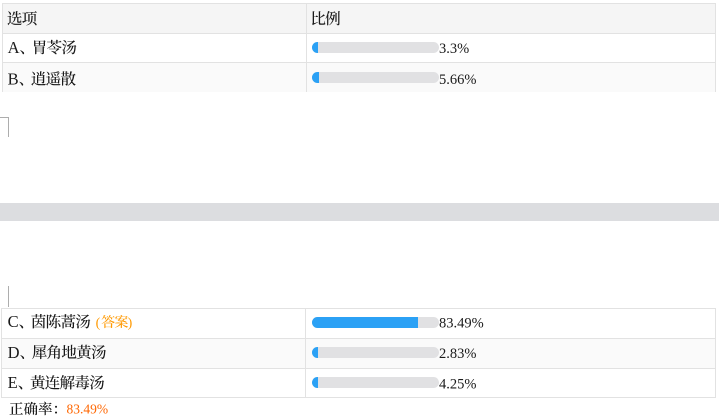  I want to click on svg-text: E, so click(13, 382).